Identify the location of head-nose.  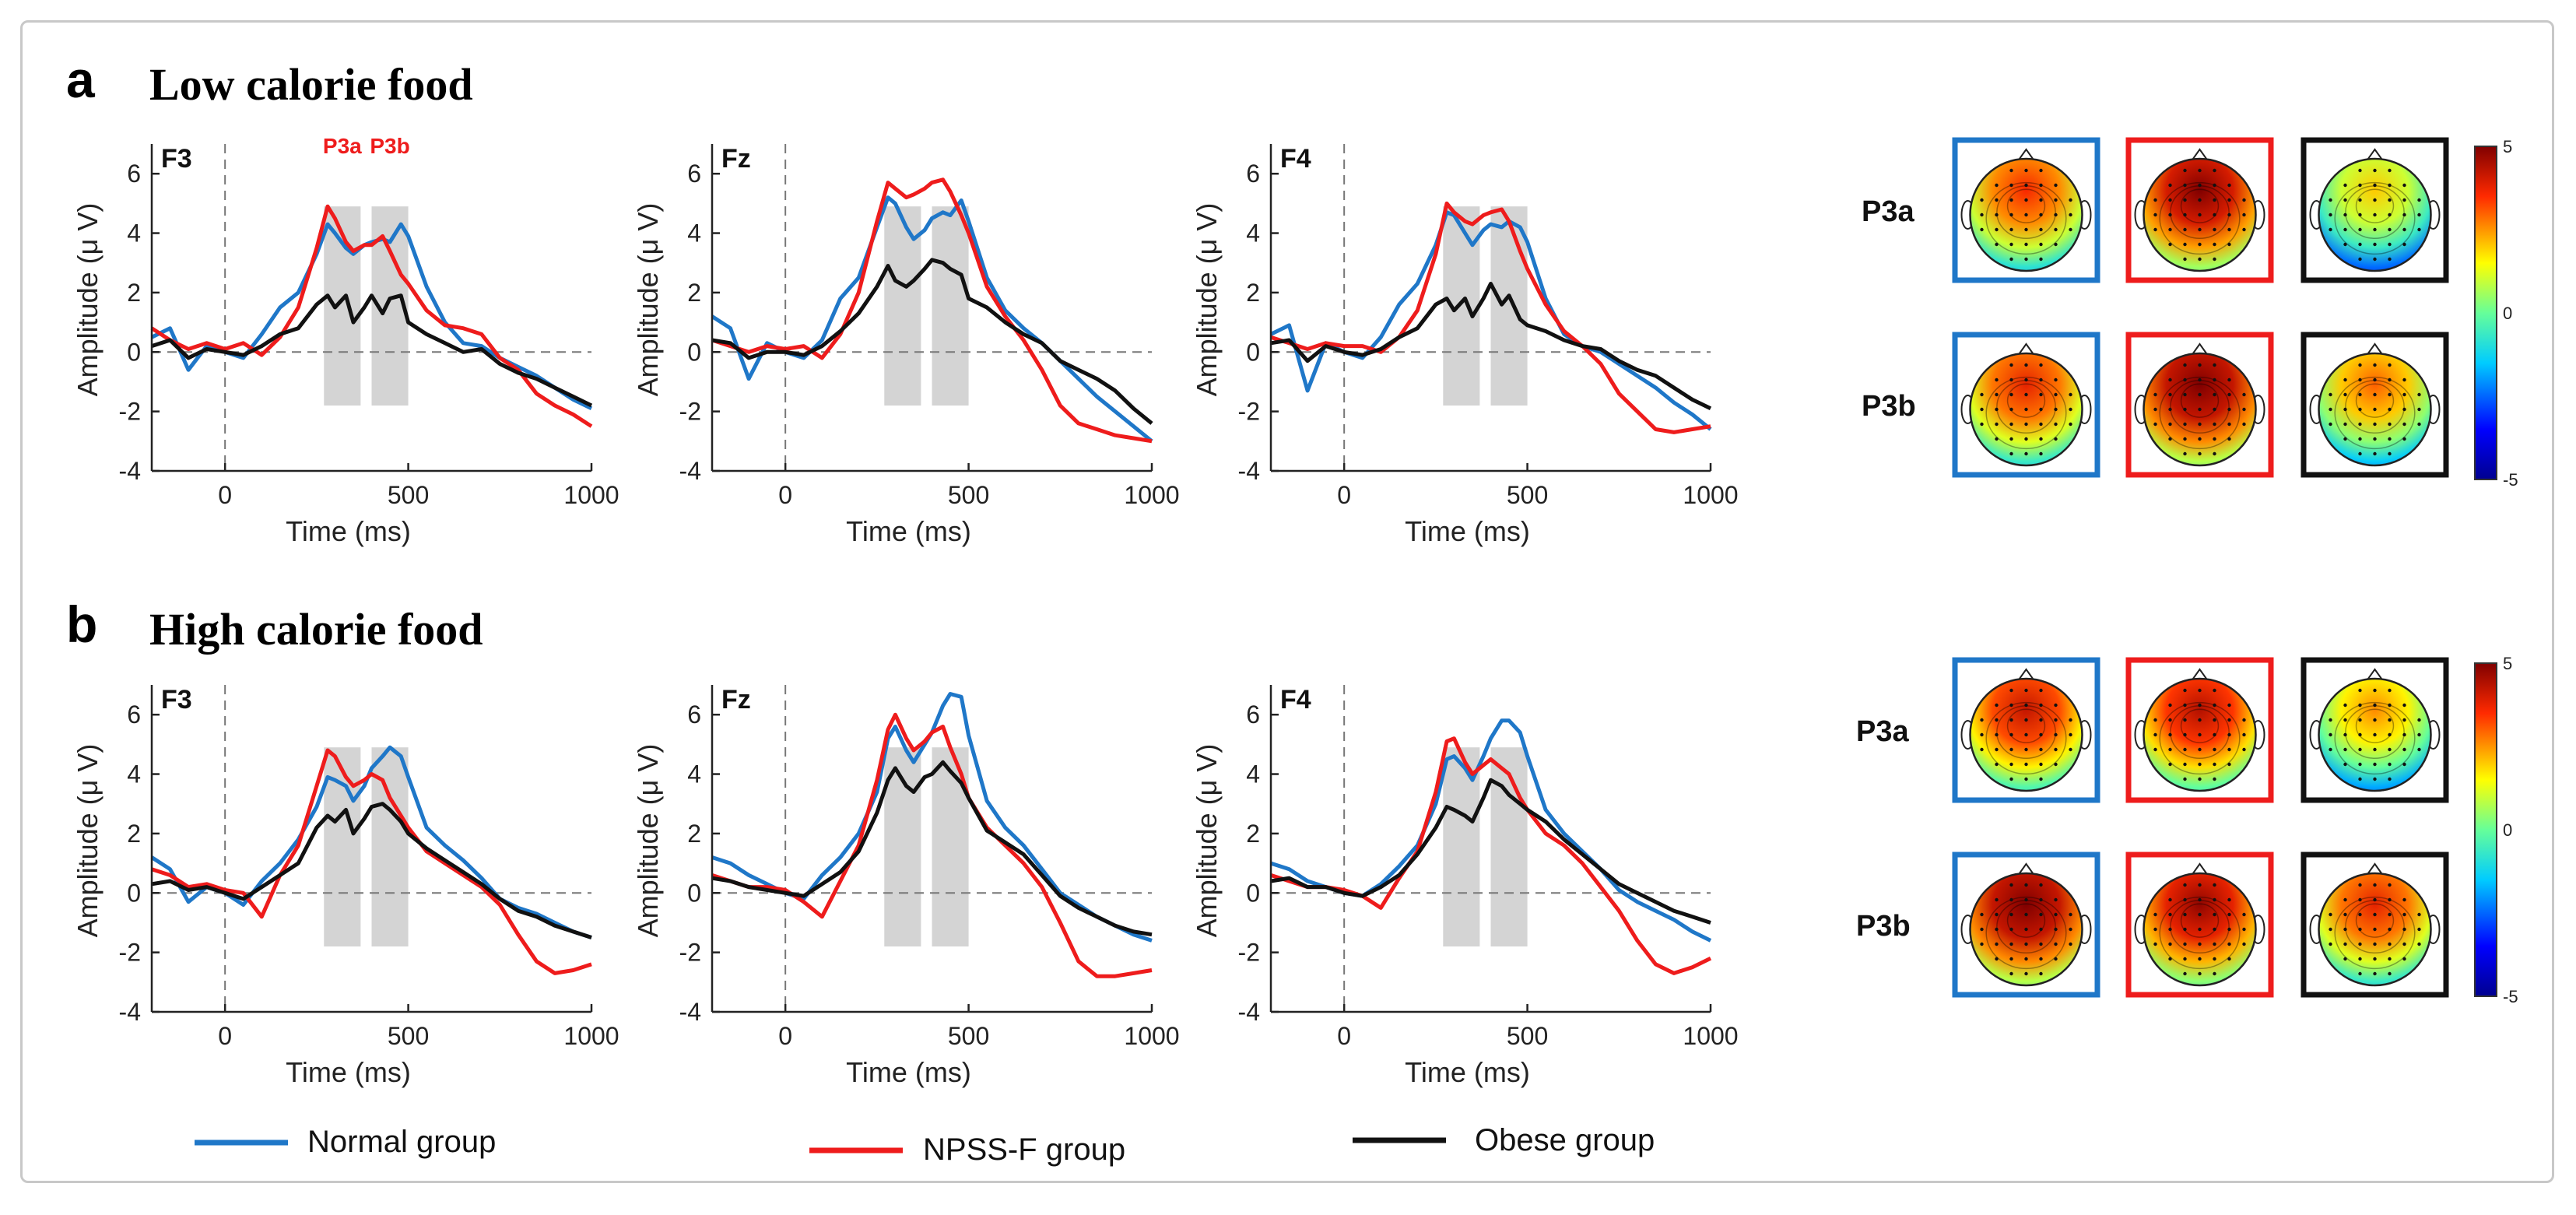
(2026, 674).